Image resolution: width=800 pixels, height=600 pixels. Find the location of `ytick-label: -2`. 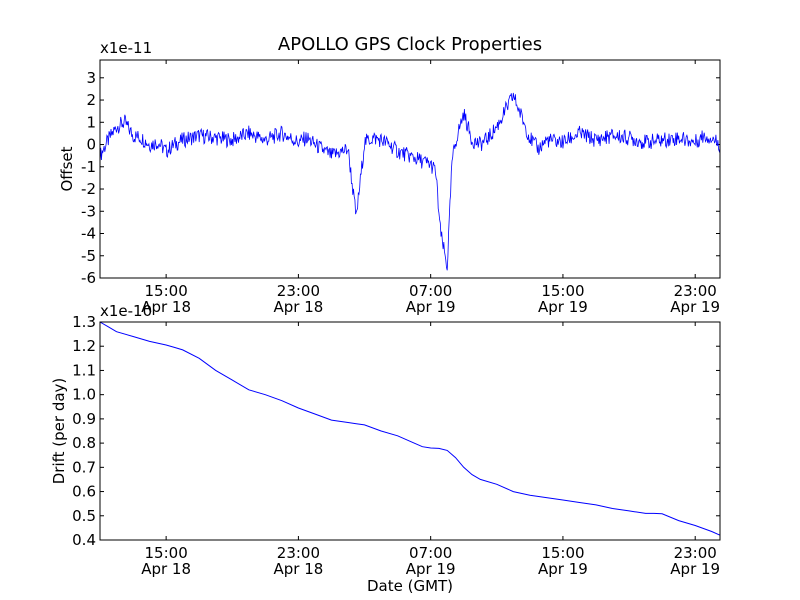

ytick-label: -2 is located at coordinates (88, 189).